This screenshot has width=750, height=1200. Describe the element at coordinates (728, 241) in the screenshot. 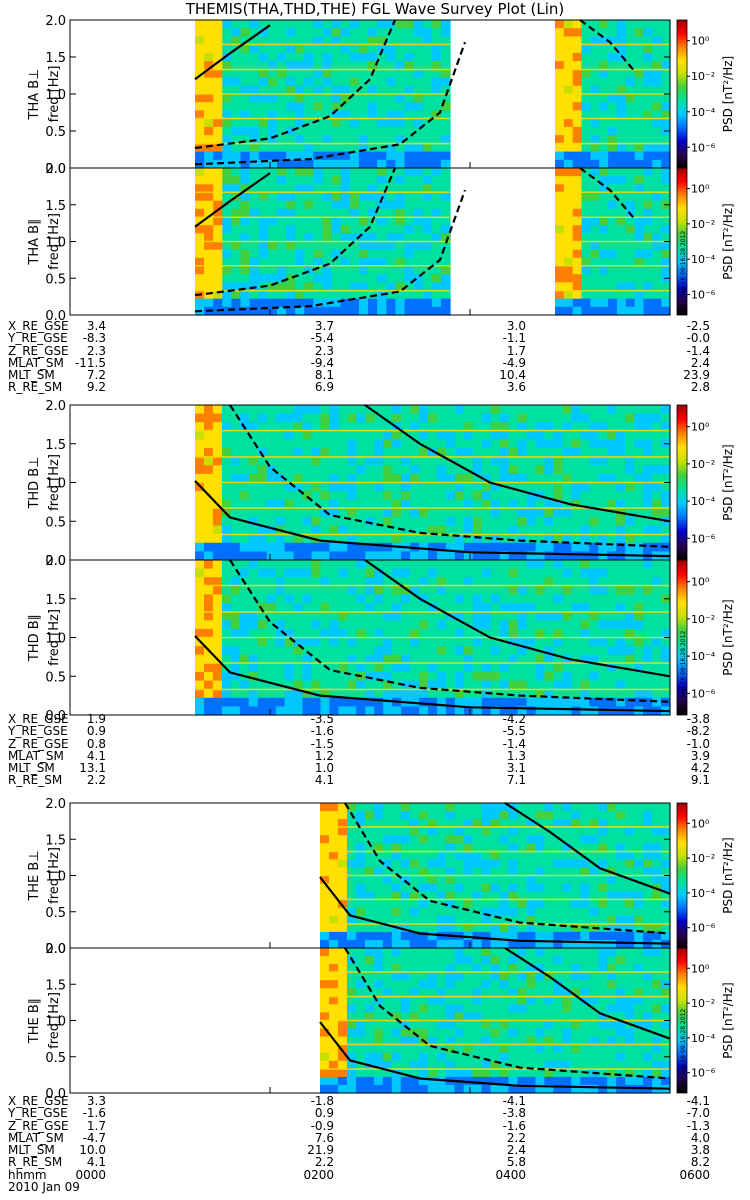

I see `colorbar-label: PSD [nT²/Hz]` at that location.